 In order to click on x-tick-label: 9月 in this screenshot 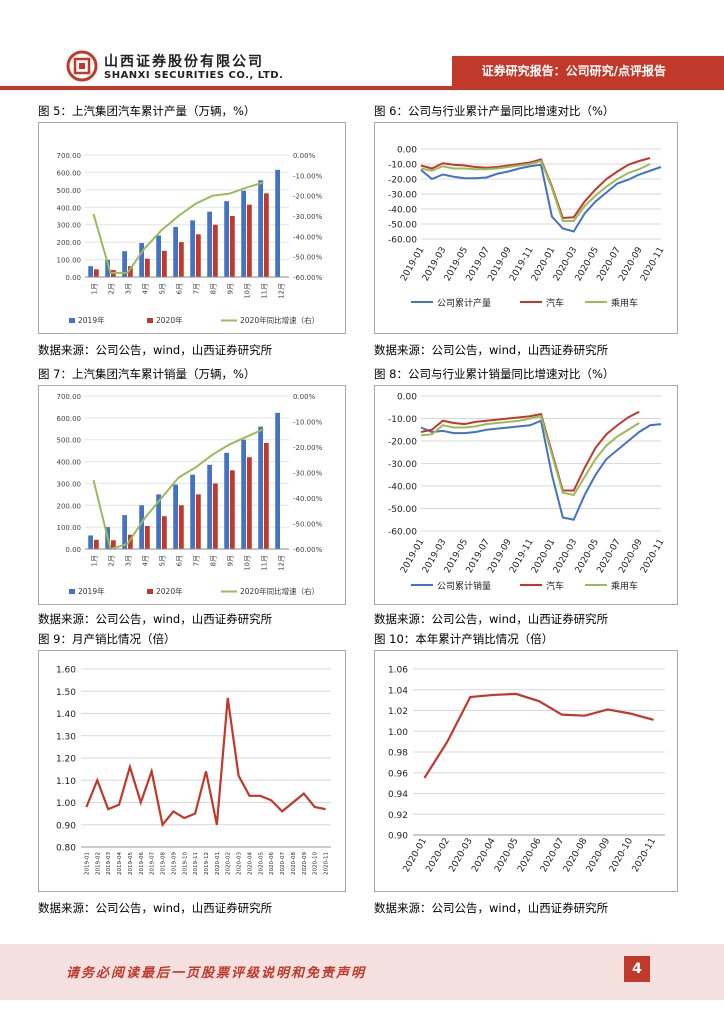, I will do `click(231, 560)`.